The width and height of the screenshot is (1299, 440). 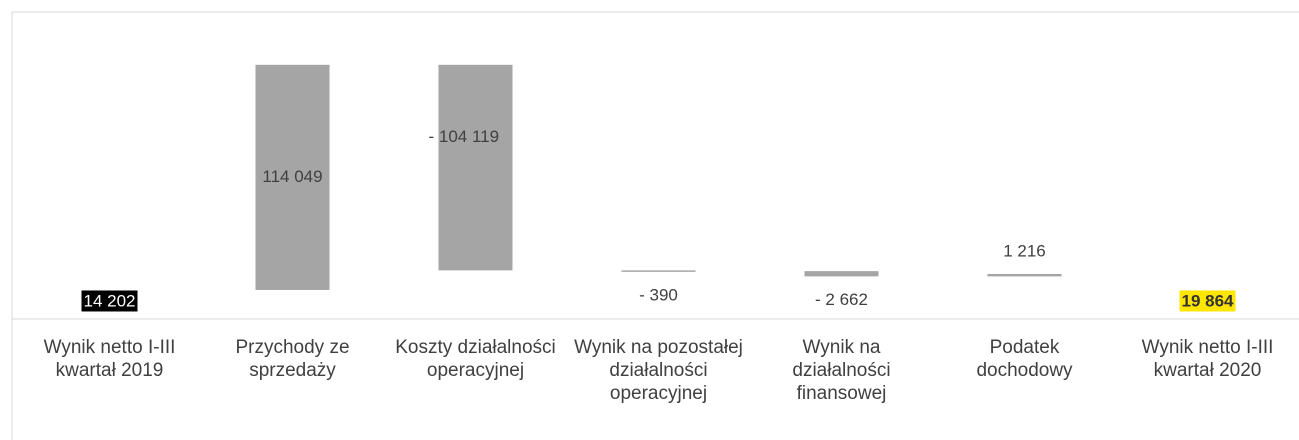 I want to click on x-tick-label: Przychody ze sprzedaży, so click(x=292, y=359).